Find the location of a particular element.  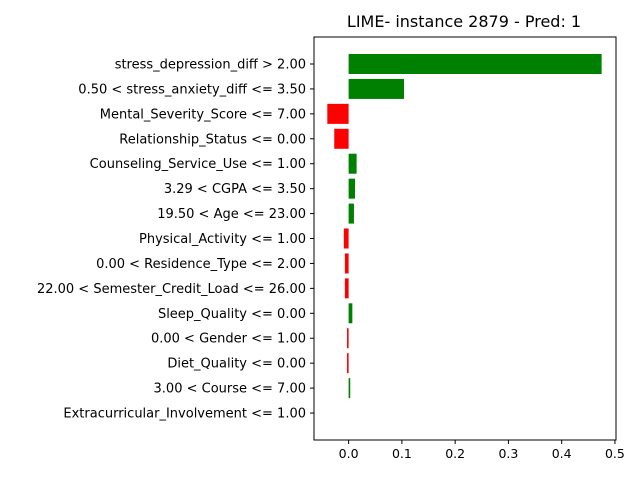

category-label-9: 22.00 < Semester_Credit_Load <= 26.00 is located at coordinates (171, 289).